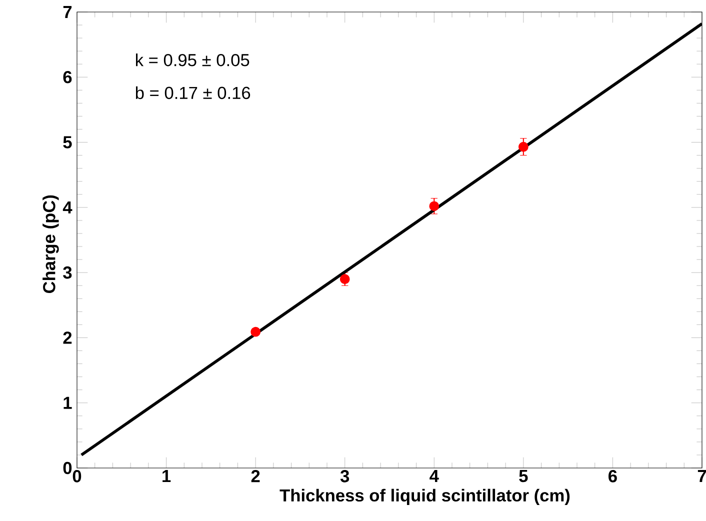  I want to click on x-axis-title: Thickness of liquid scintillator (cm), so click(425, 496).